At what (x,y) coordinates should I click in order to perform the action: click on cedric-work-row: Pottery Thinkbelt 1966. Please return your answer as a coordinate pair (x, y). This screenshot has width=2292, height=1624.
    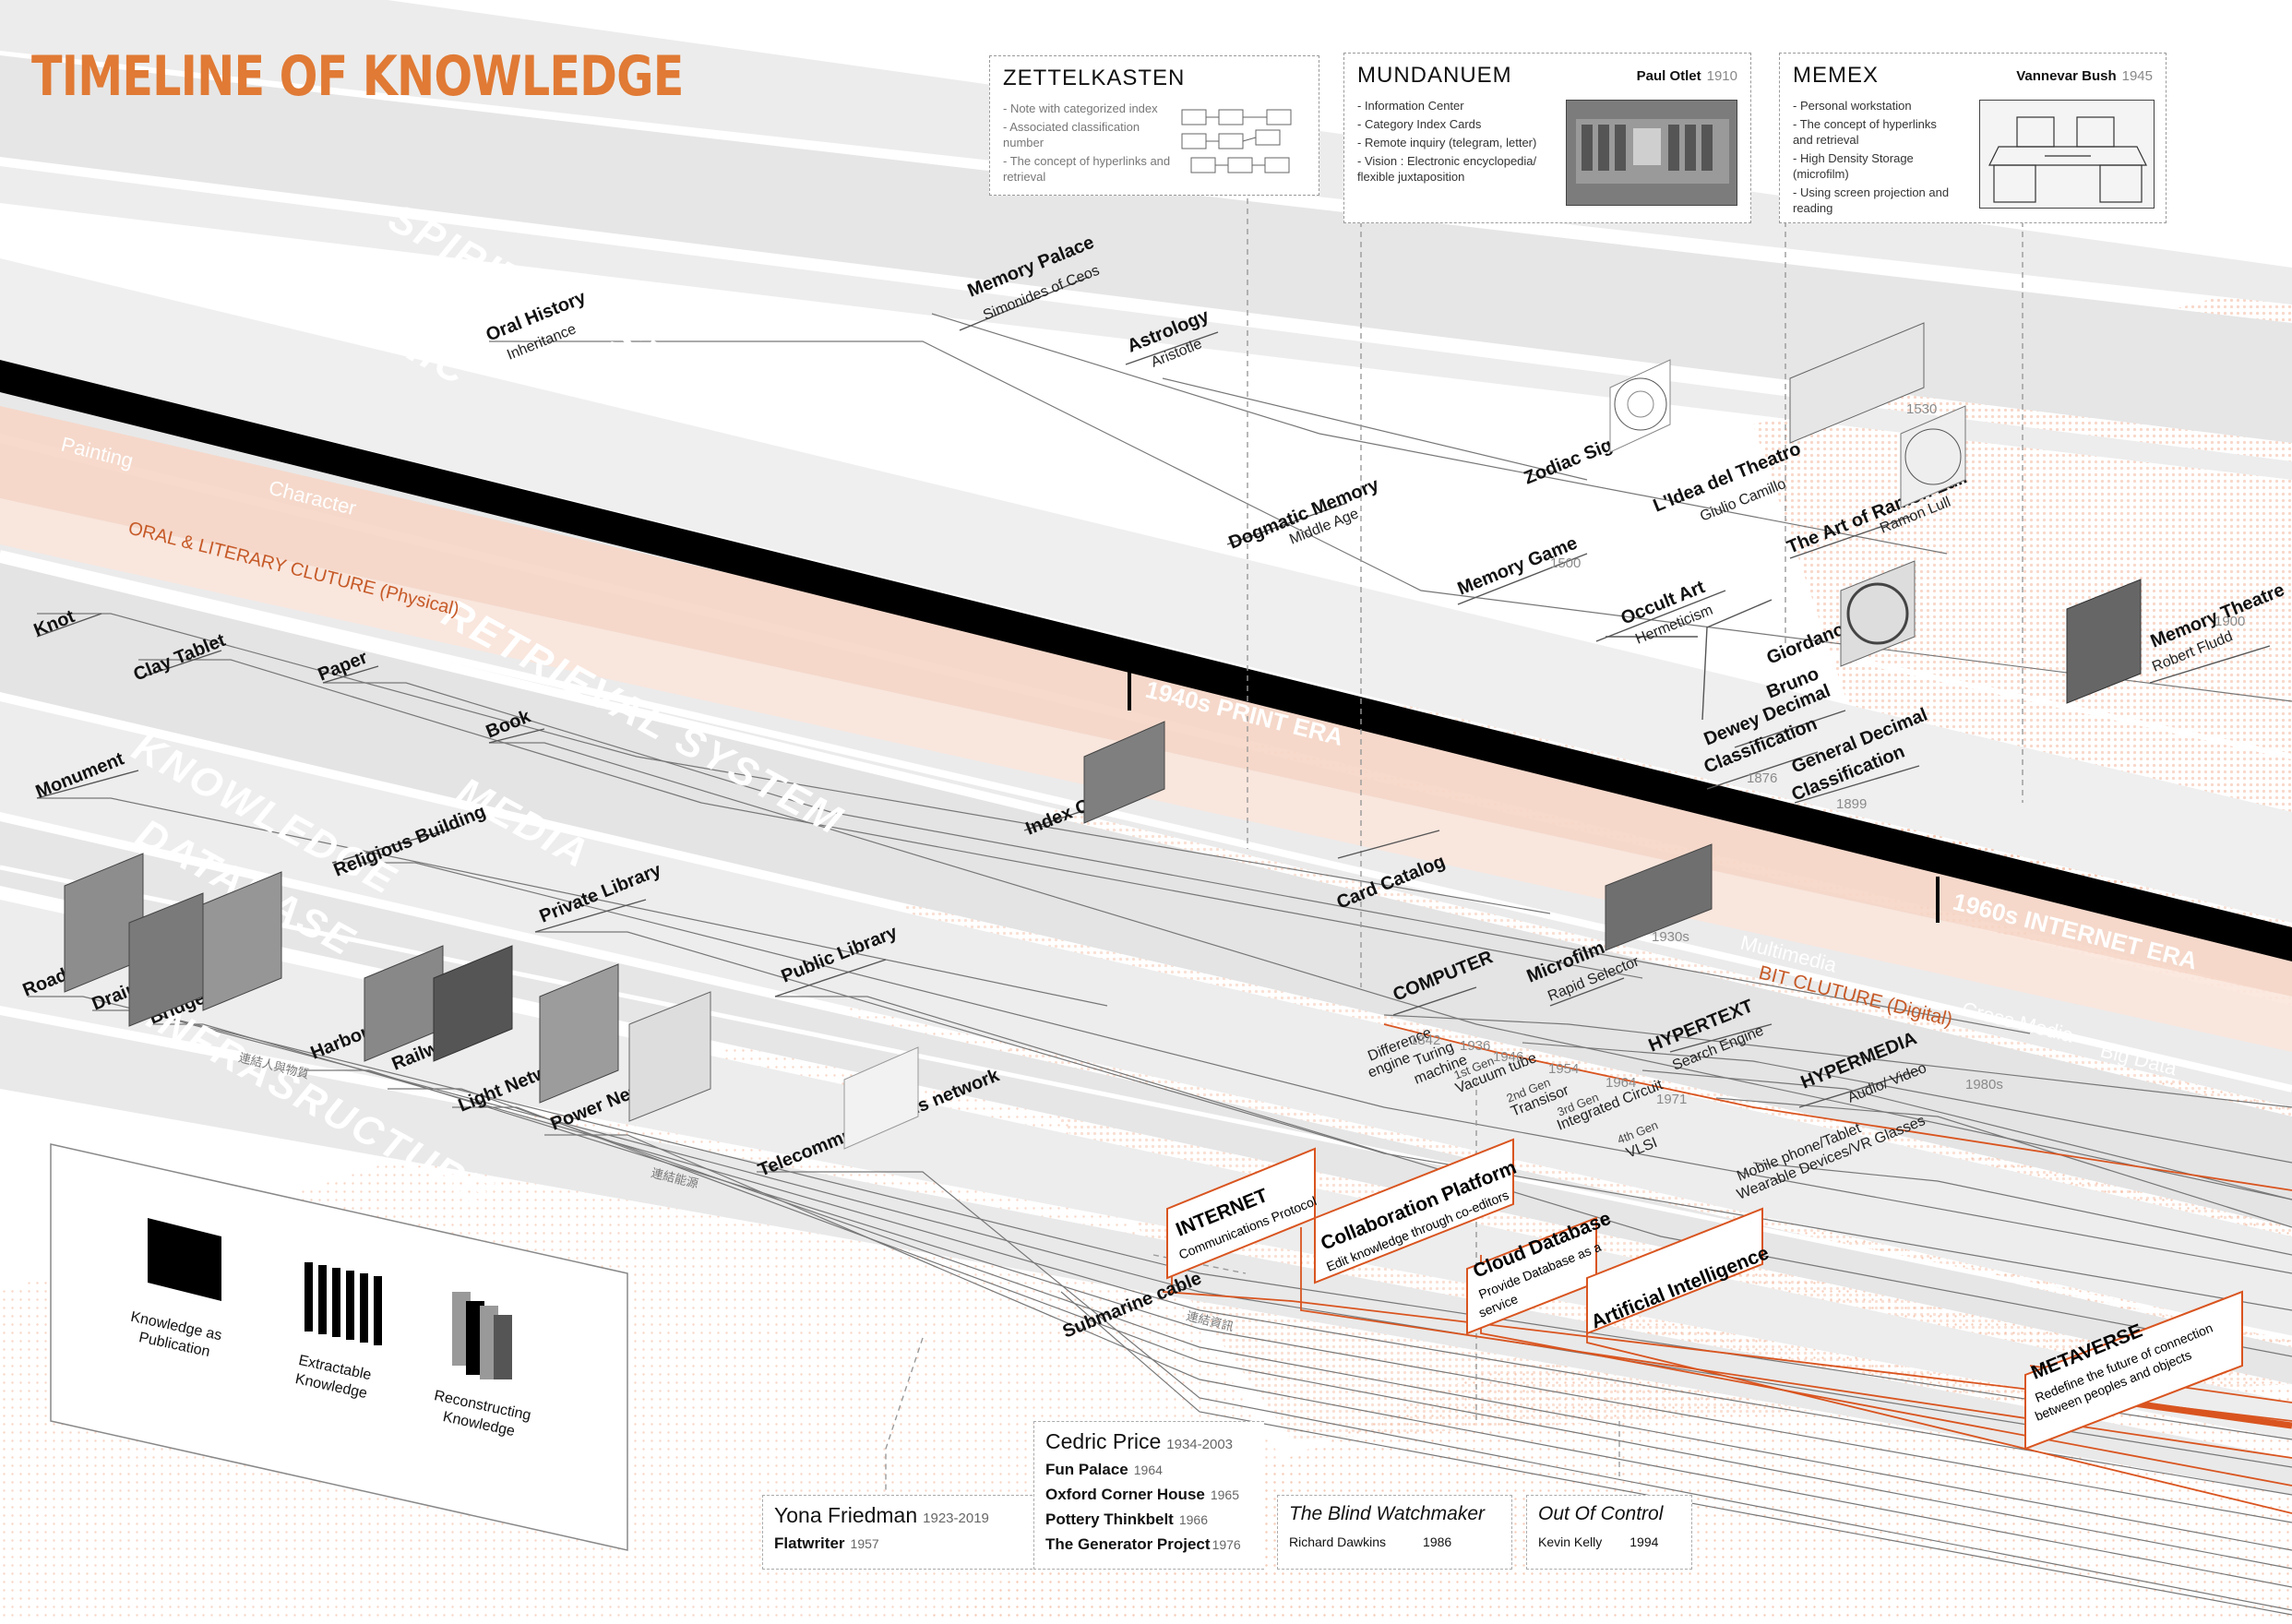
    Looking at the image, I should click on (1149, 1520).